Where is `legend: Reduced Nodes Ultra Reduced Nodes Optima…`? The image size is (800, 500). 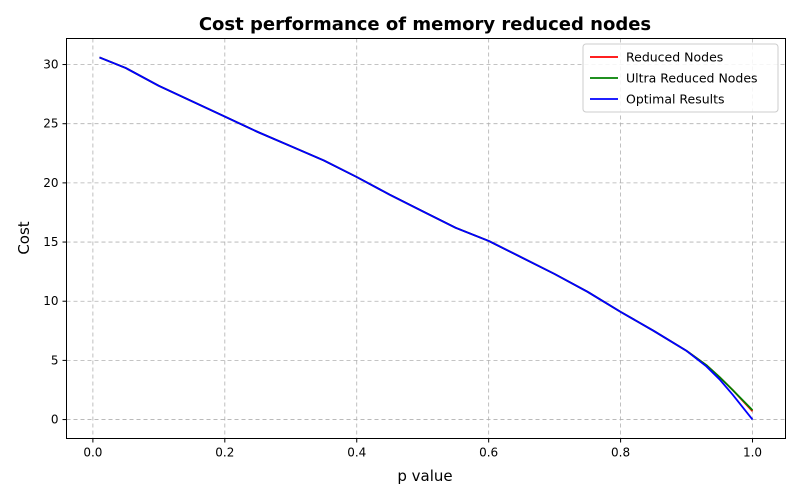
legend: Reduced Nodes Ultra Reduced Nodes Optima… is located at coordinates (680, 78).